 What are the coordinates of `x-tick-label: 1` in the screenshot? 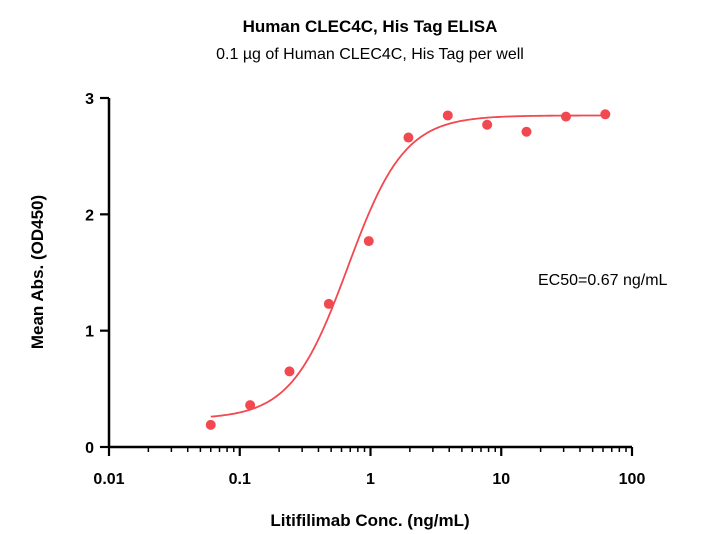 It's located at (370, 479).